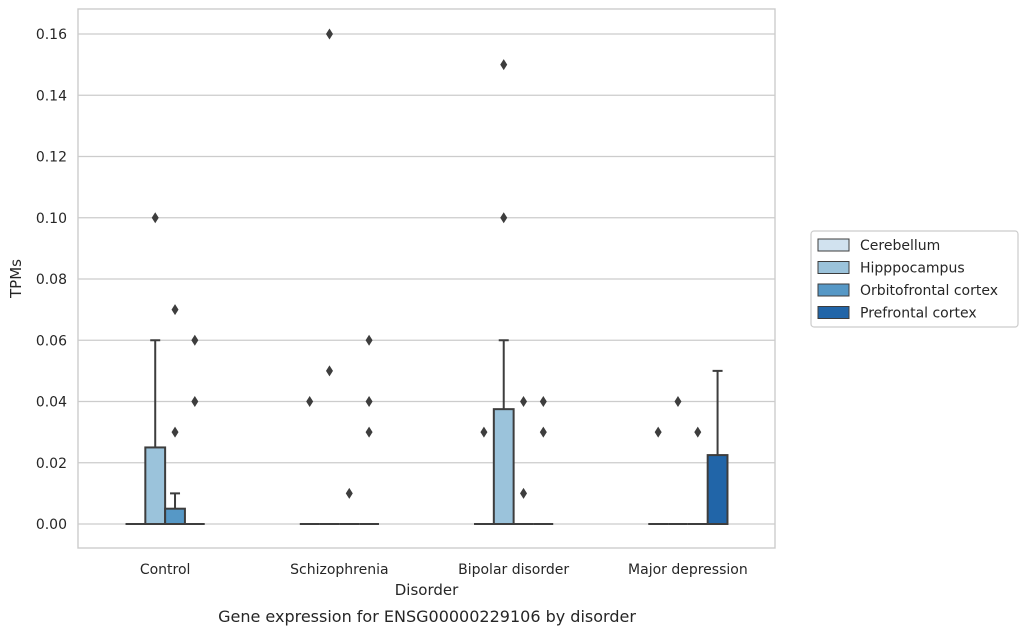 Image resolution: width=1028 pixels, height=634 pixels. I want to click on legend-frame, so click(914, 279).